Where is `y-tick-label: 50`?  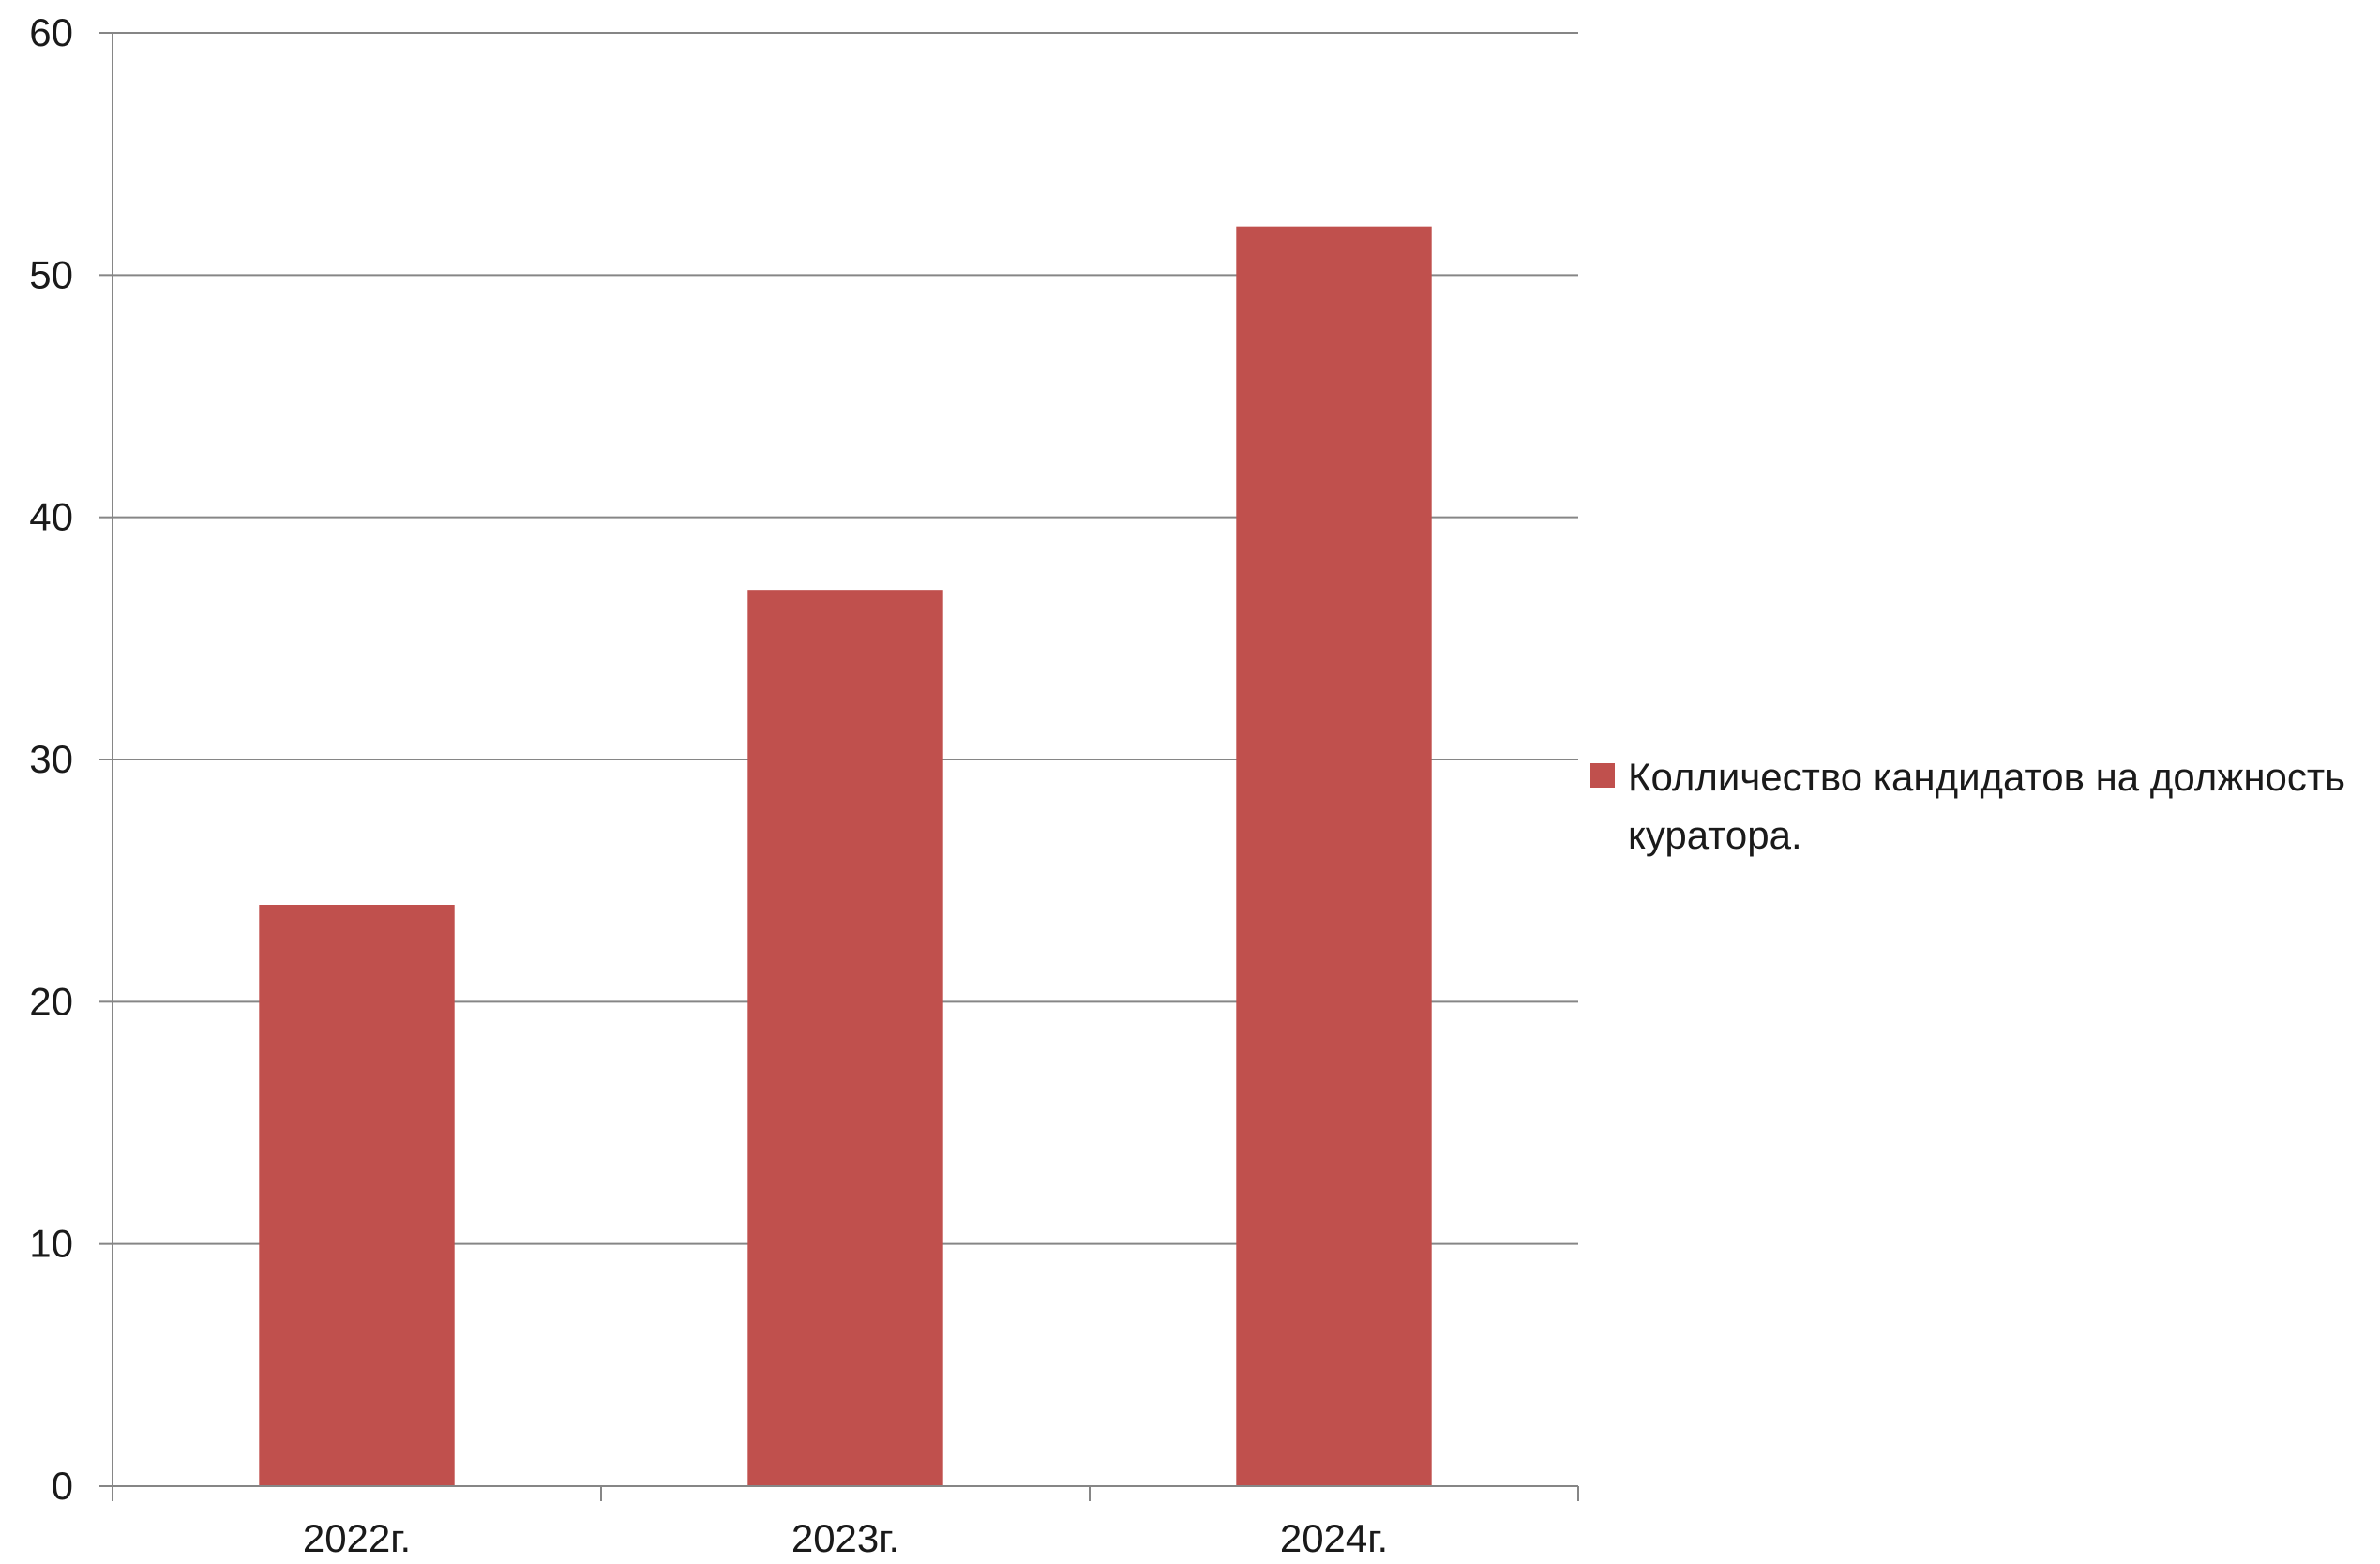 y-tick-label: 50 is located at coordinates (51, 274).